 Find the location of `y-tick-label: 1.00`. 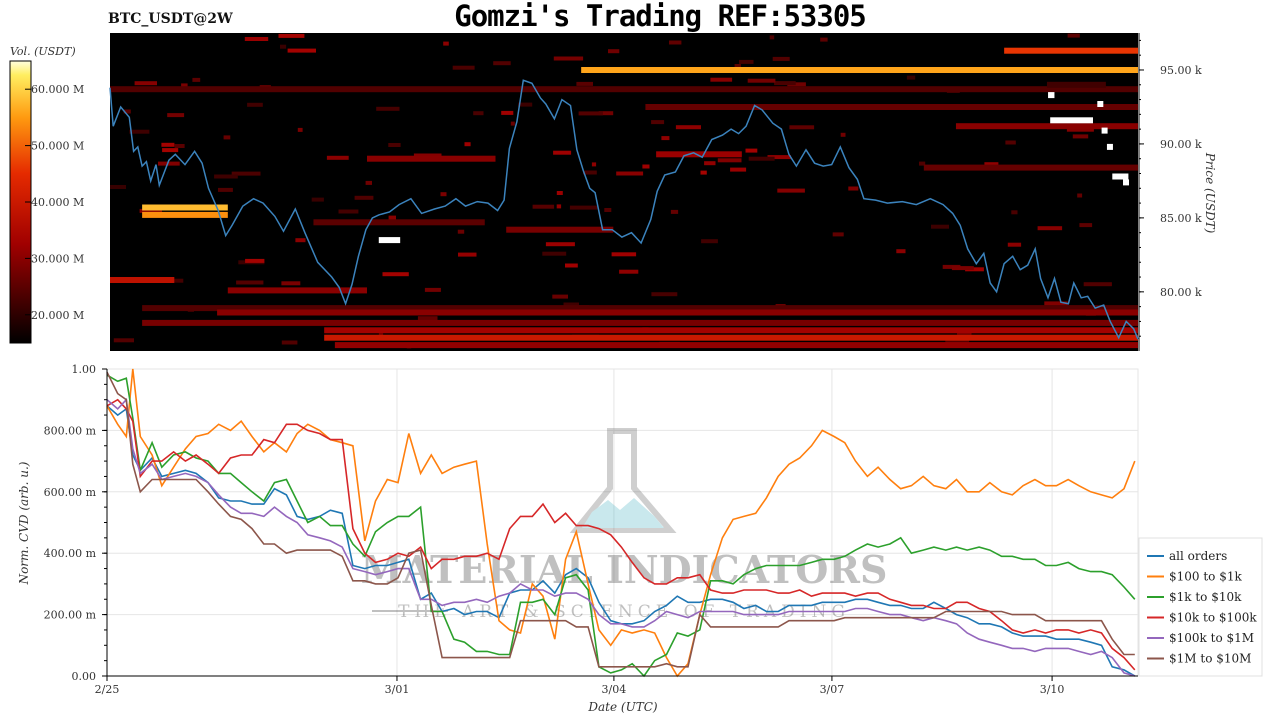

y-tick-label: 1.00 is located at coordinates (84, 369).